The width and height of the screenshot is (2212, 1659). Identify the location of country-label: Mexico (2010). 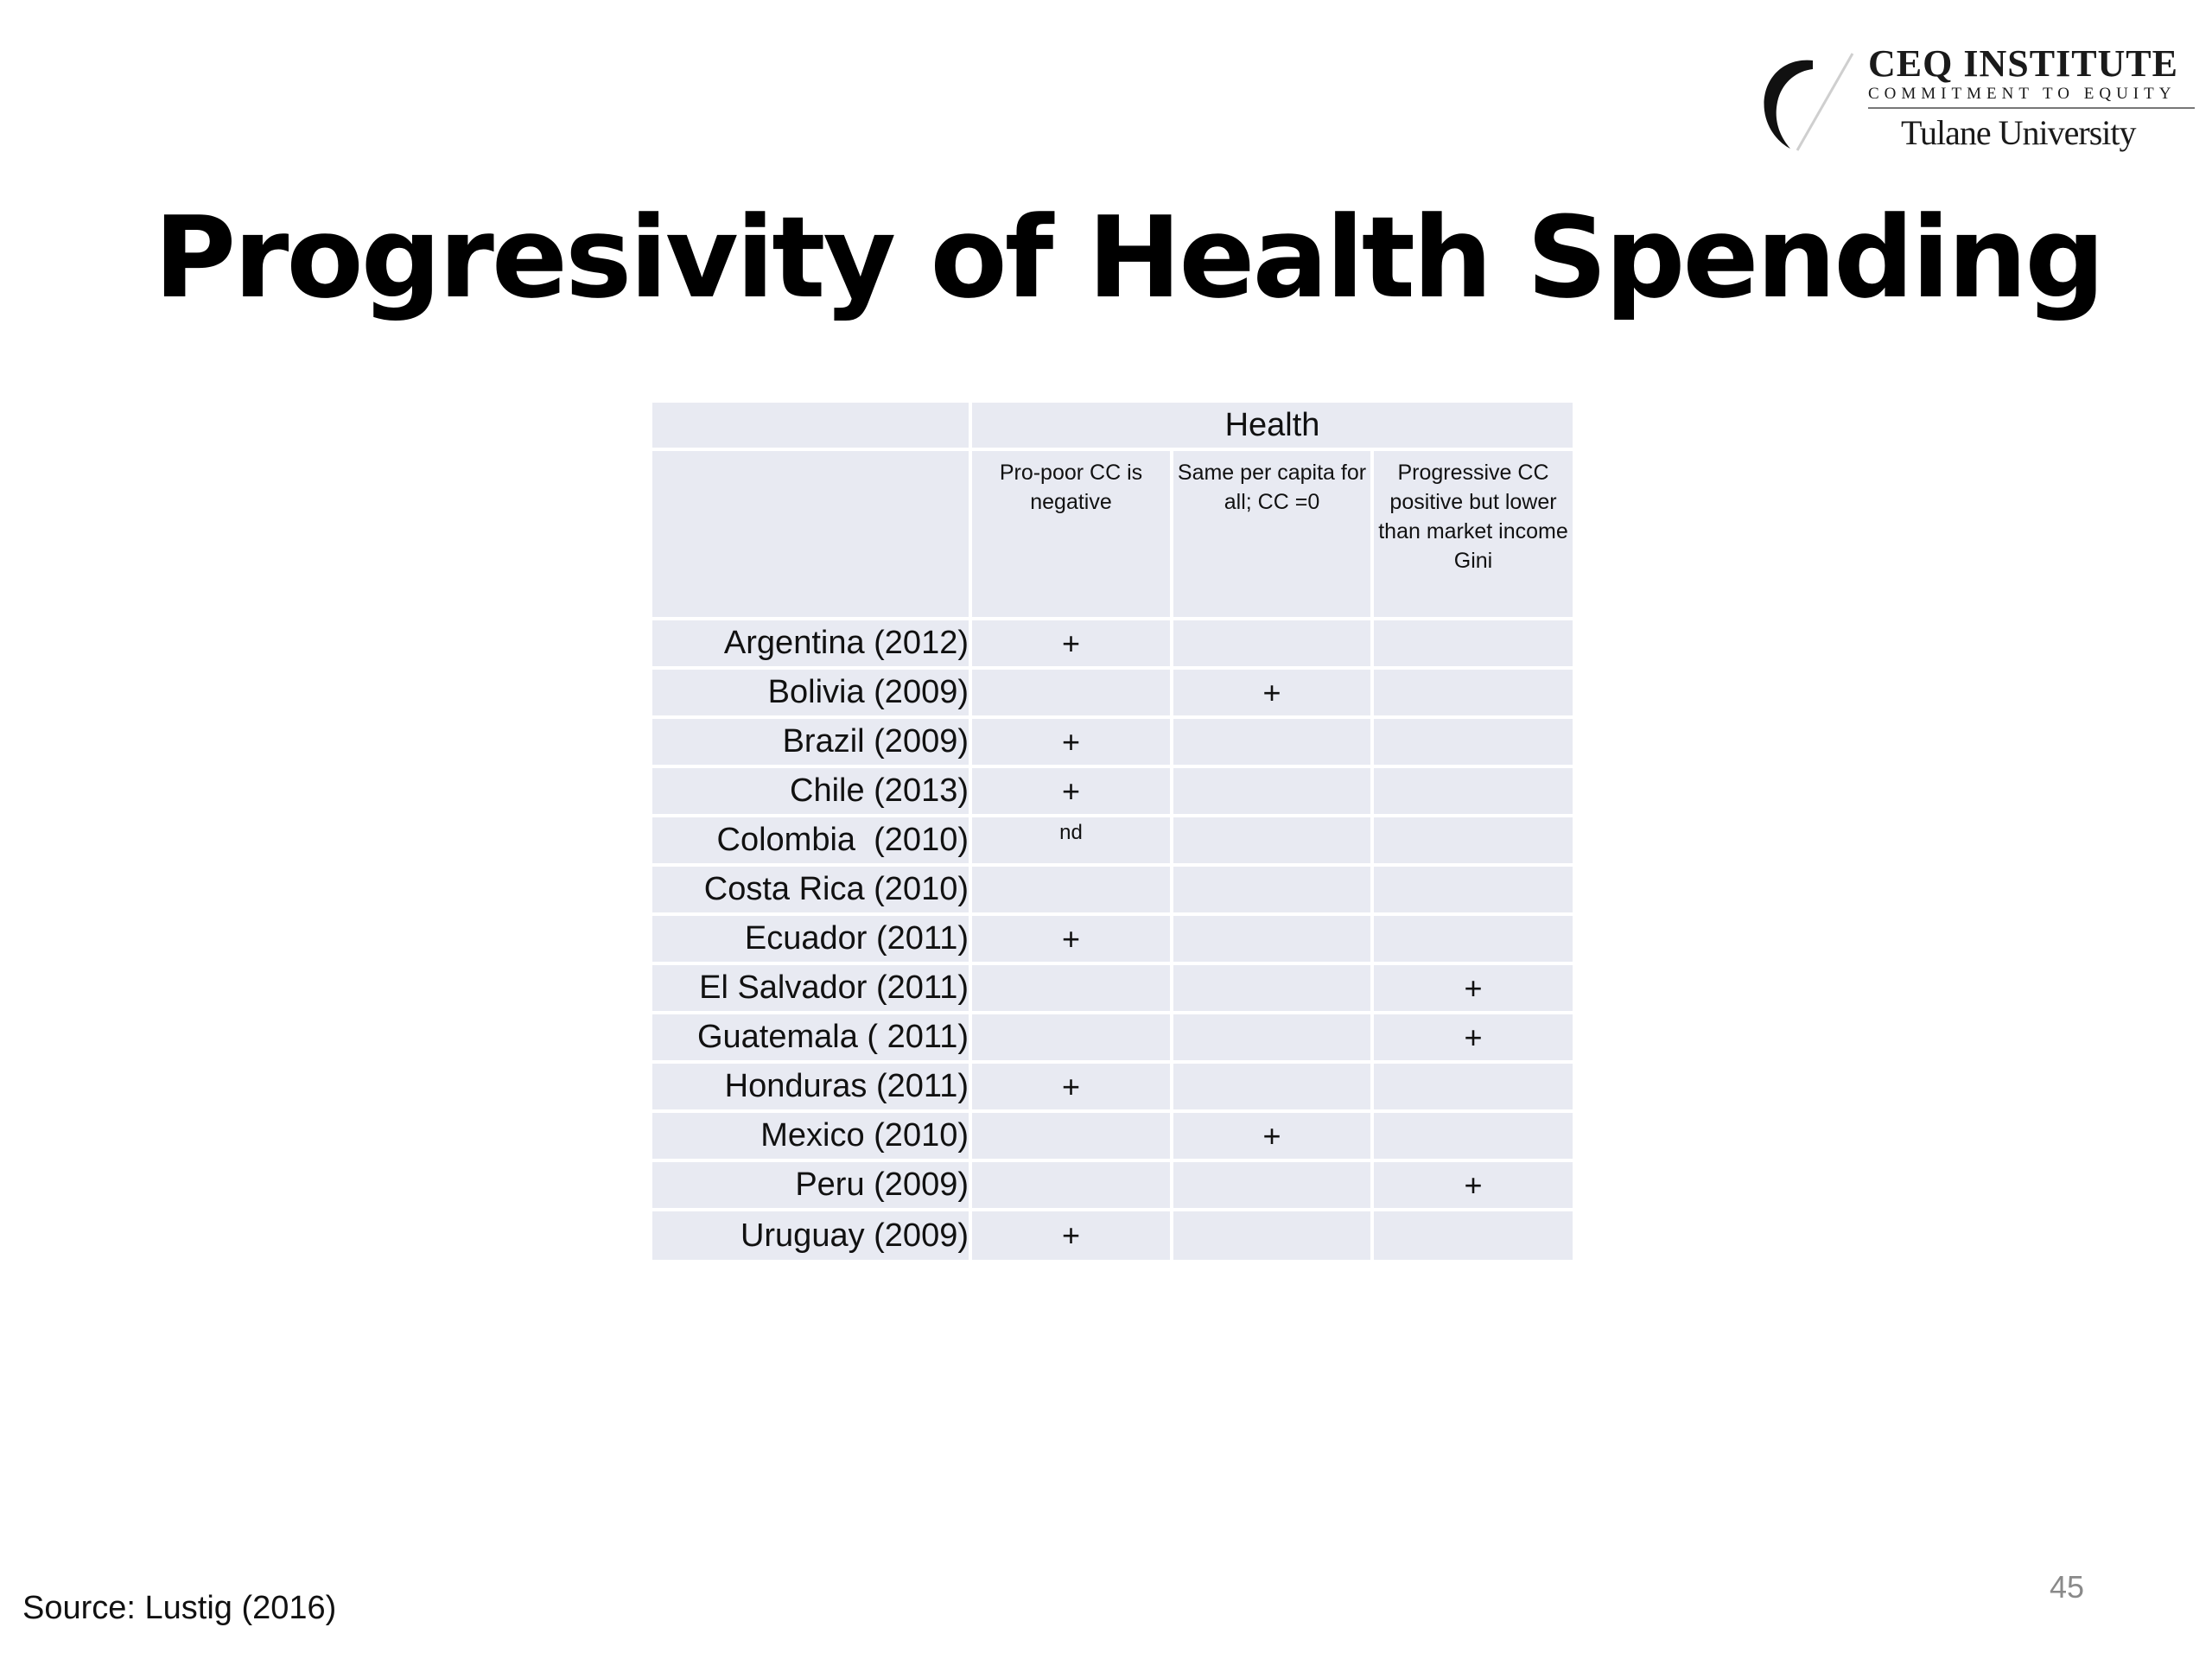
(812, 1137).